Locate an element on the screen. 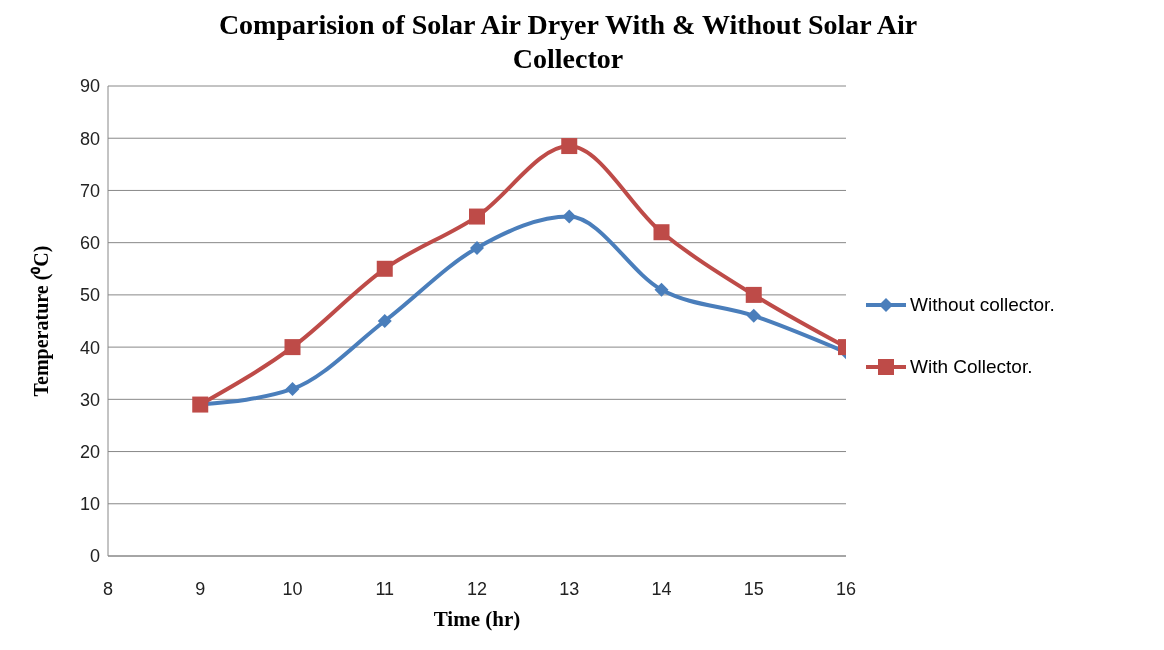 The width and height of the screenshot is (1164, 650). y-tick-label: 10 is located at coordinates (89, 504).